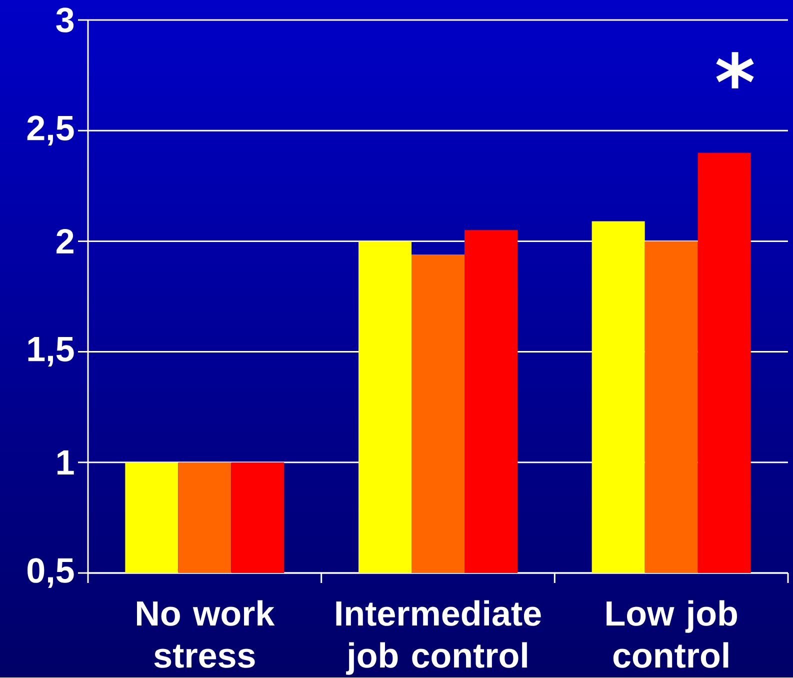  Describe the element at coordinates (735, 70) in the screenshot. I see `annotation: *` at that location.